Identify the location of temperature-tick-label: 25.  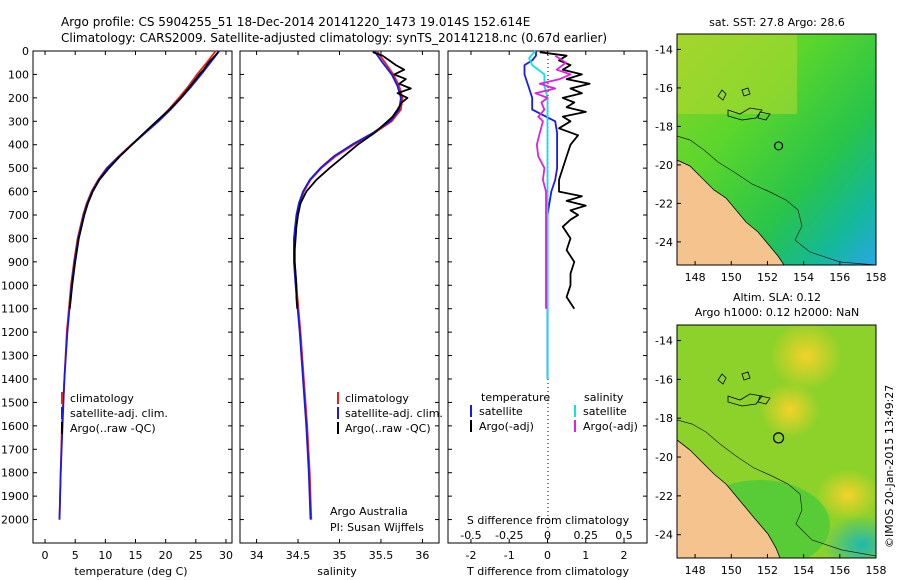
(196, 555).